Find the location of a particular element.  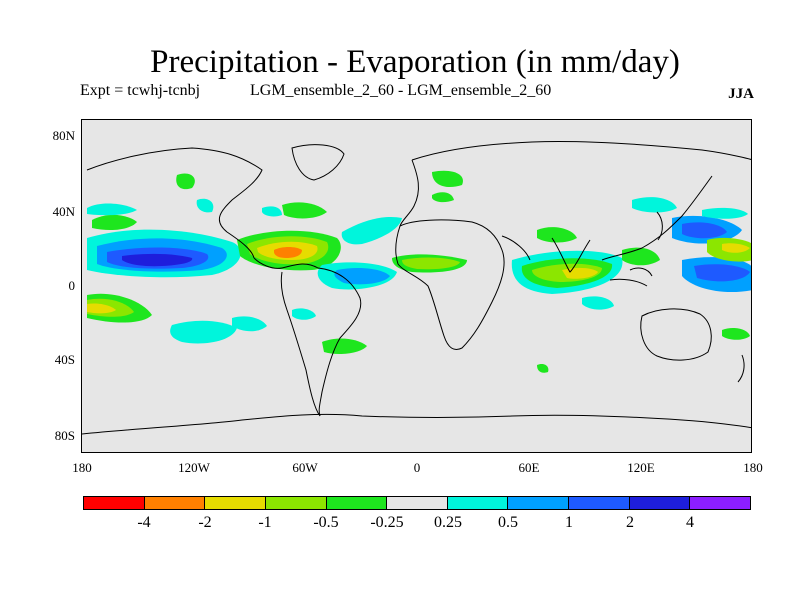

lon-label-180w: 180 is located at coordinates (82, 467).